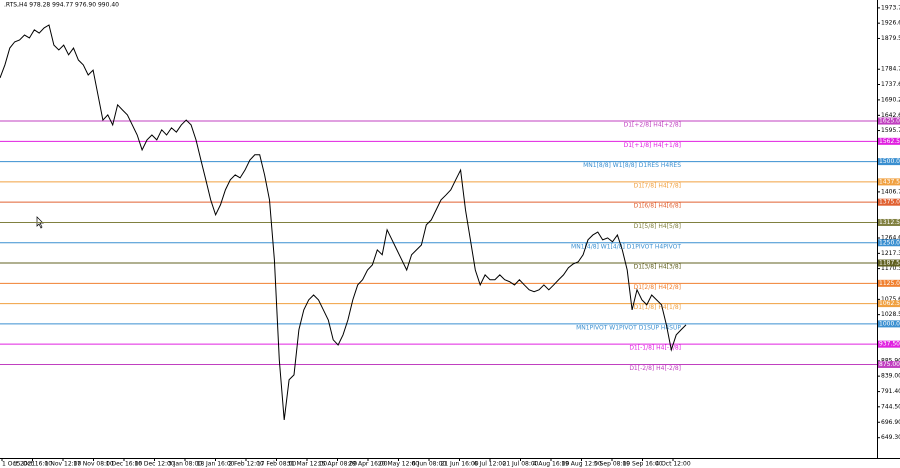 This screenshot has height=468, width=900. What do you see at coordinates (672, 464) in the screenshot?
I see `x-tick-label: 4 Oct 12:00` at bounding box center [672, 464].